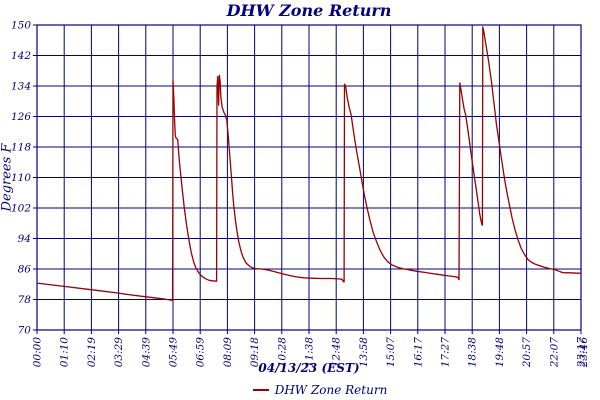  I want to click on x-tick-label: 04:39, so click(146, 352).